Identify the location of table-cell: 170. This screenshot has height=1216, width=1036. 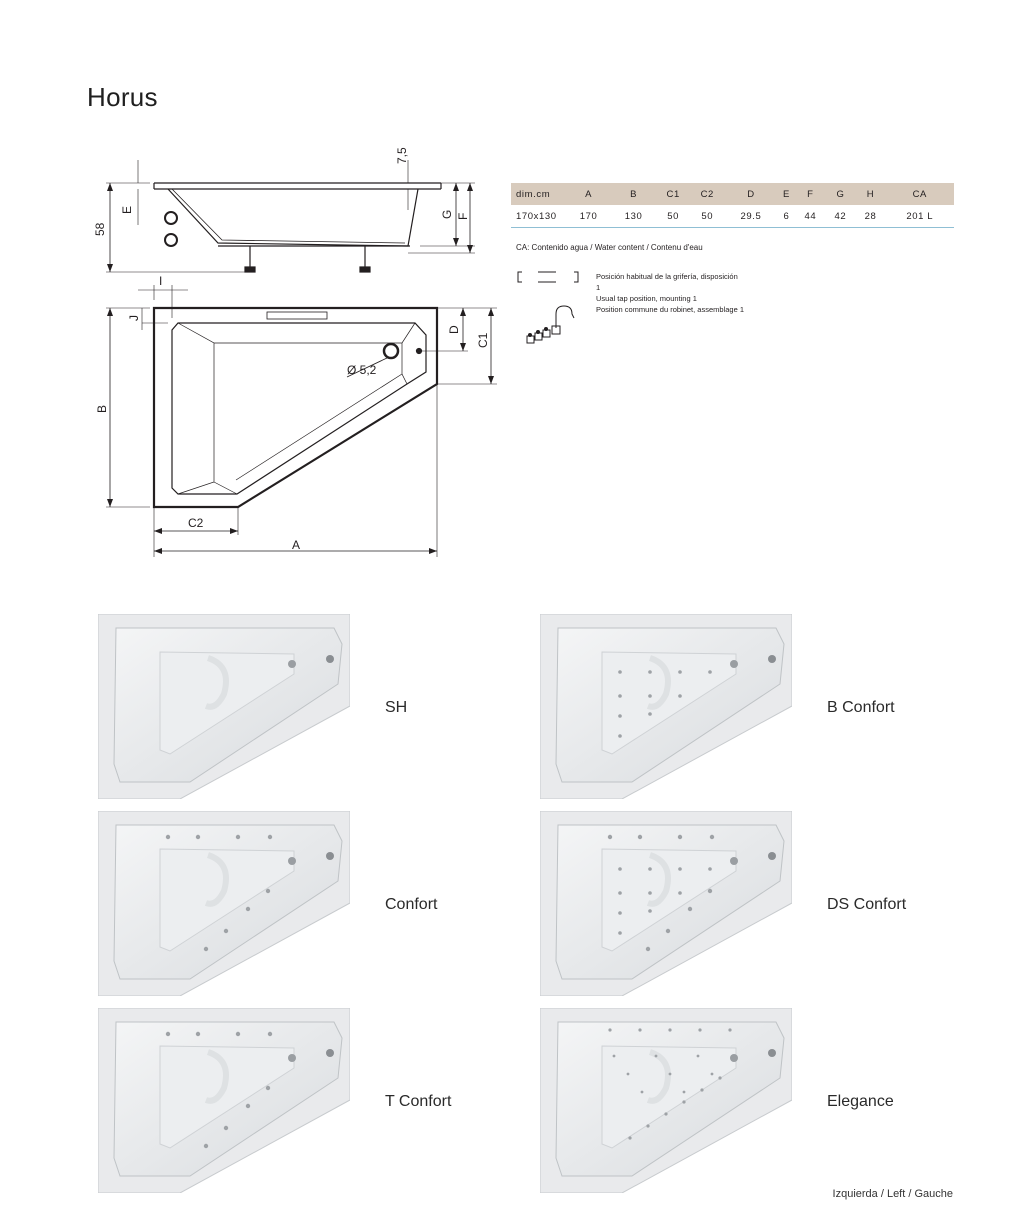
(589, 216).